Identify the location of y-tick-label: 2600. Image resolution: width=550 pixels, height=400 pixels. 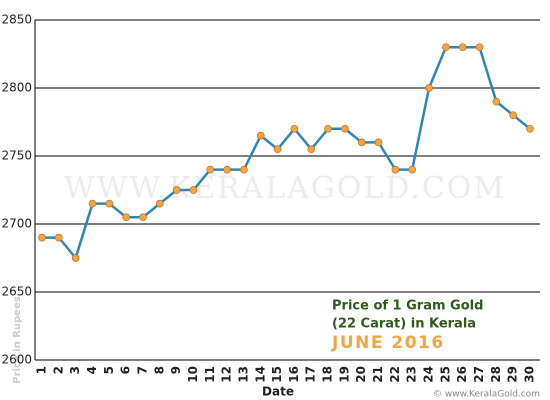
(16, 360).